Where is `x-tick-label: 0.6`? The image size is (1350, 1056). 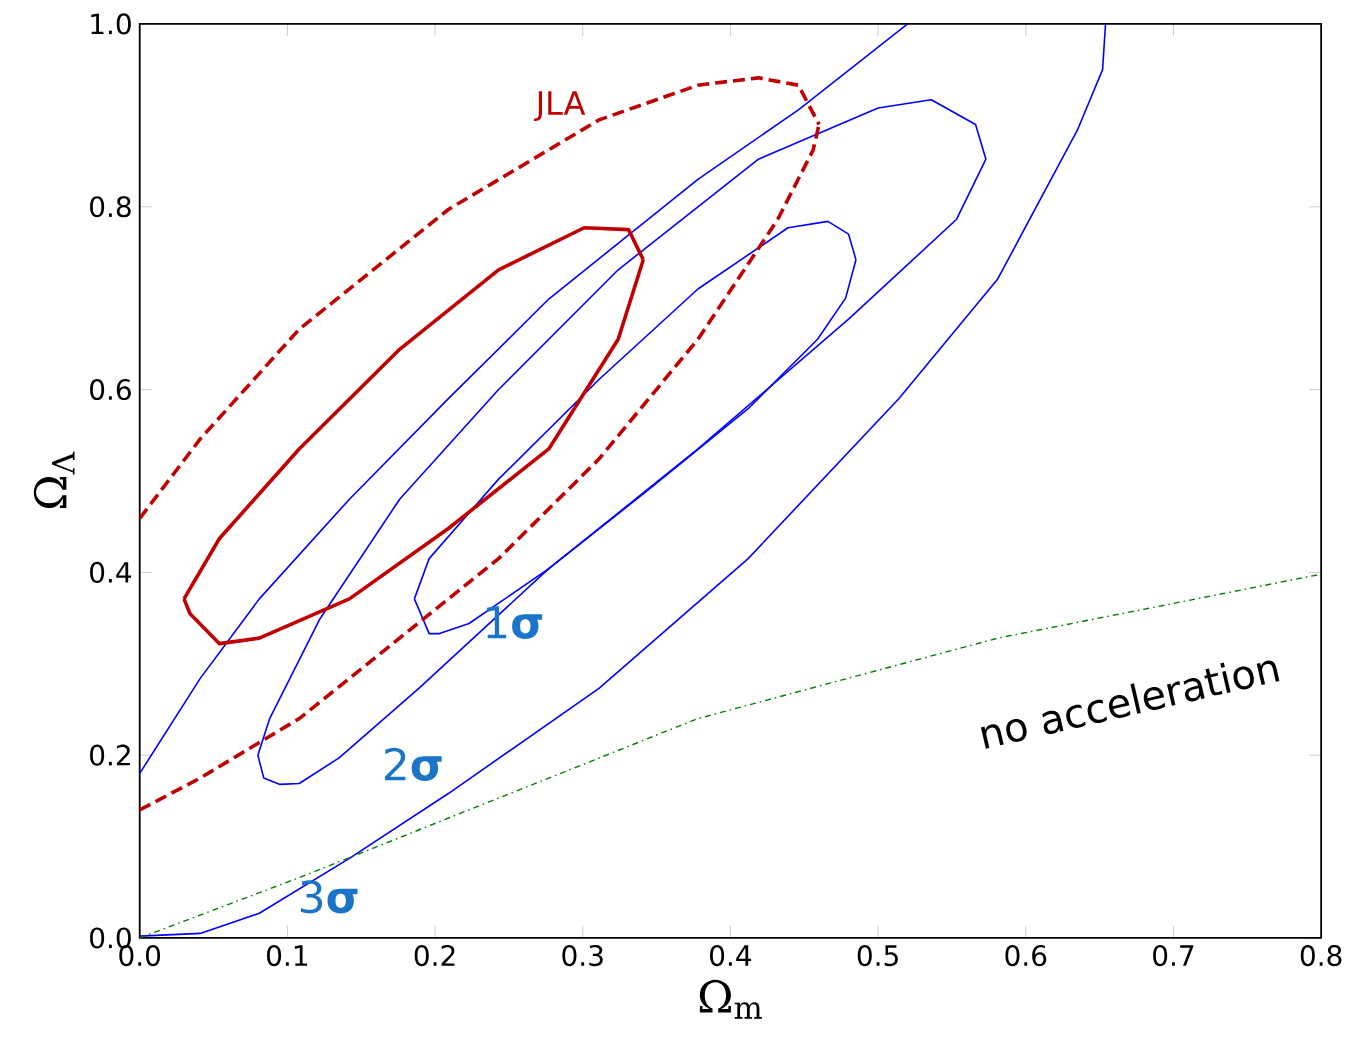
x-tick-label: 0.6 is located at coordinates (1026, 956).